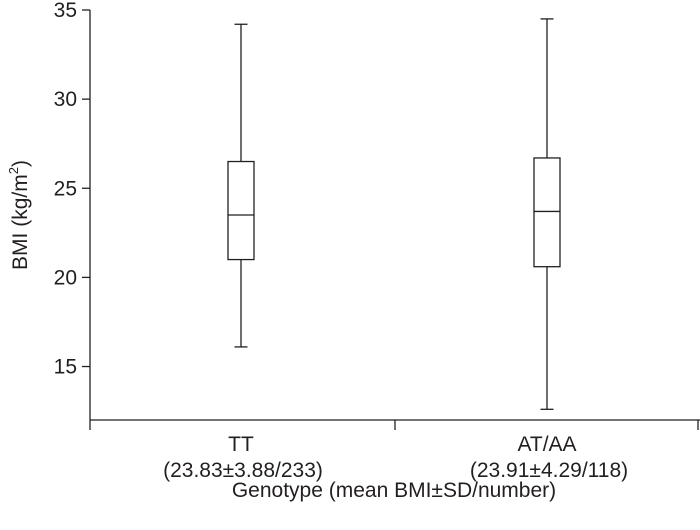 The image size is (700, 530). I want to click on y-tick-label: 30, so click(65, 99).